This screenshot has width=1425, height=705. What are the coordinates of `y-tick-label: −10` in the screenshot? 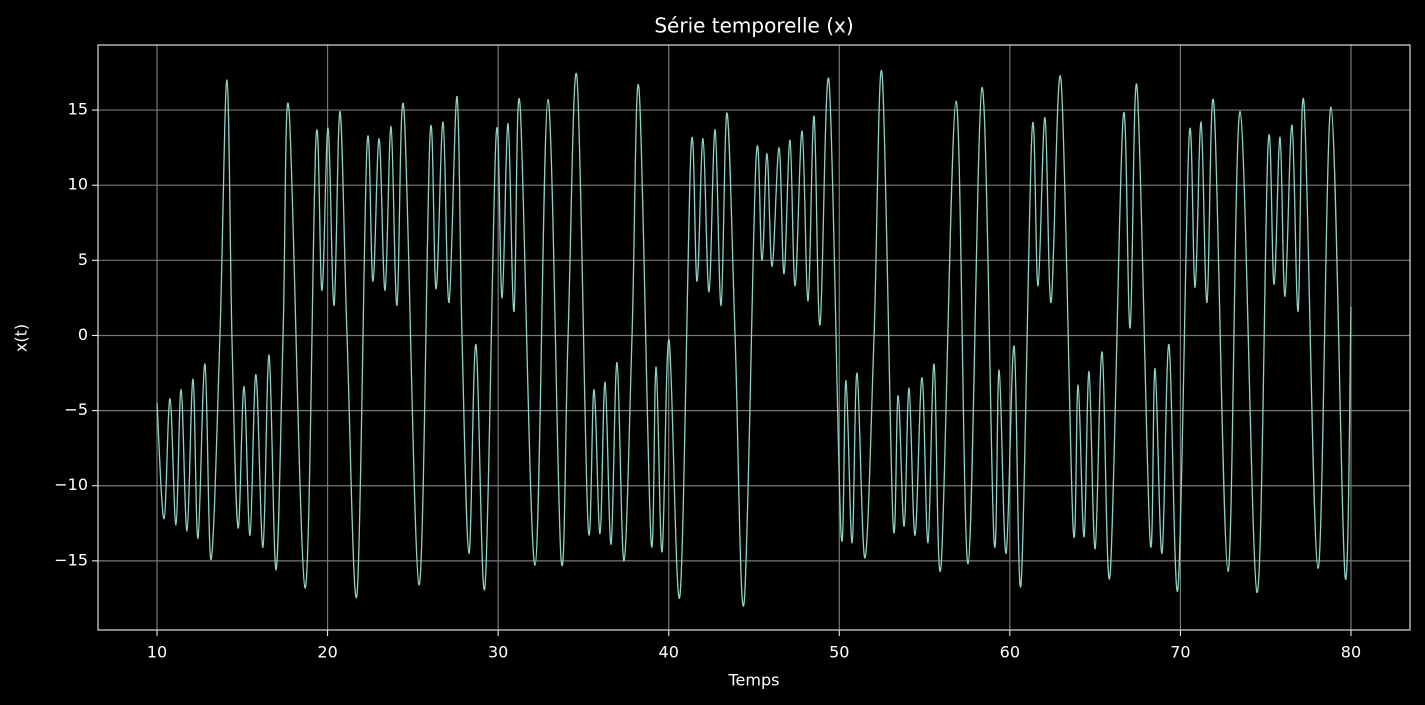 It's located at (71, 484).